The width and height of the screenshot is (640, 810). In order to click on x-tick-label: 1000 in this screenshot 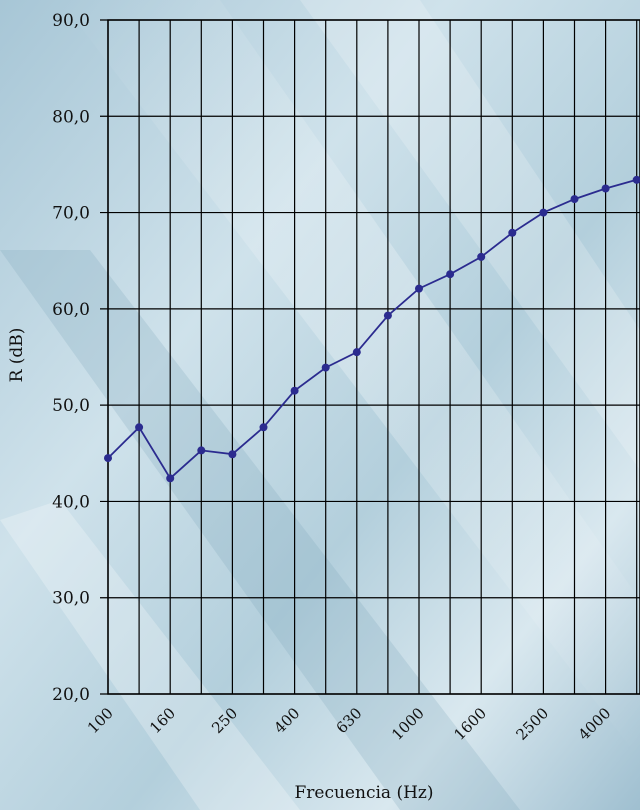, I will do `click(408, 724)`.